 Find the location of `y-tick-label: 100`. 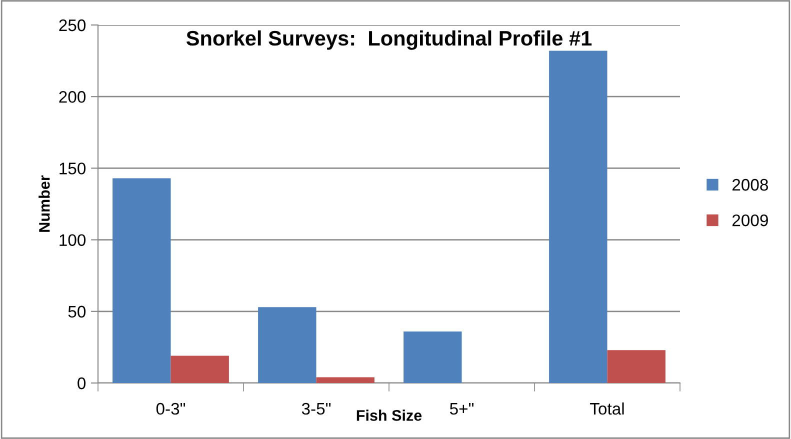

y-tick-label: 100 is located at coordinates (73, 240).